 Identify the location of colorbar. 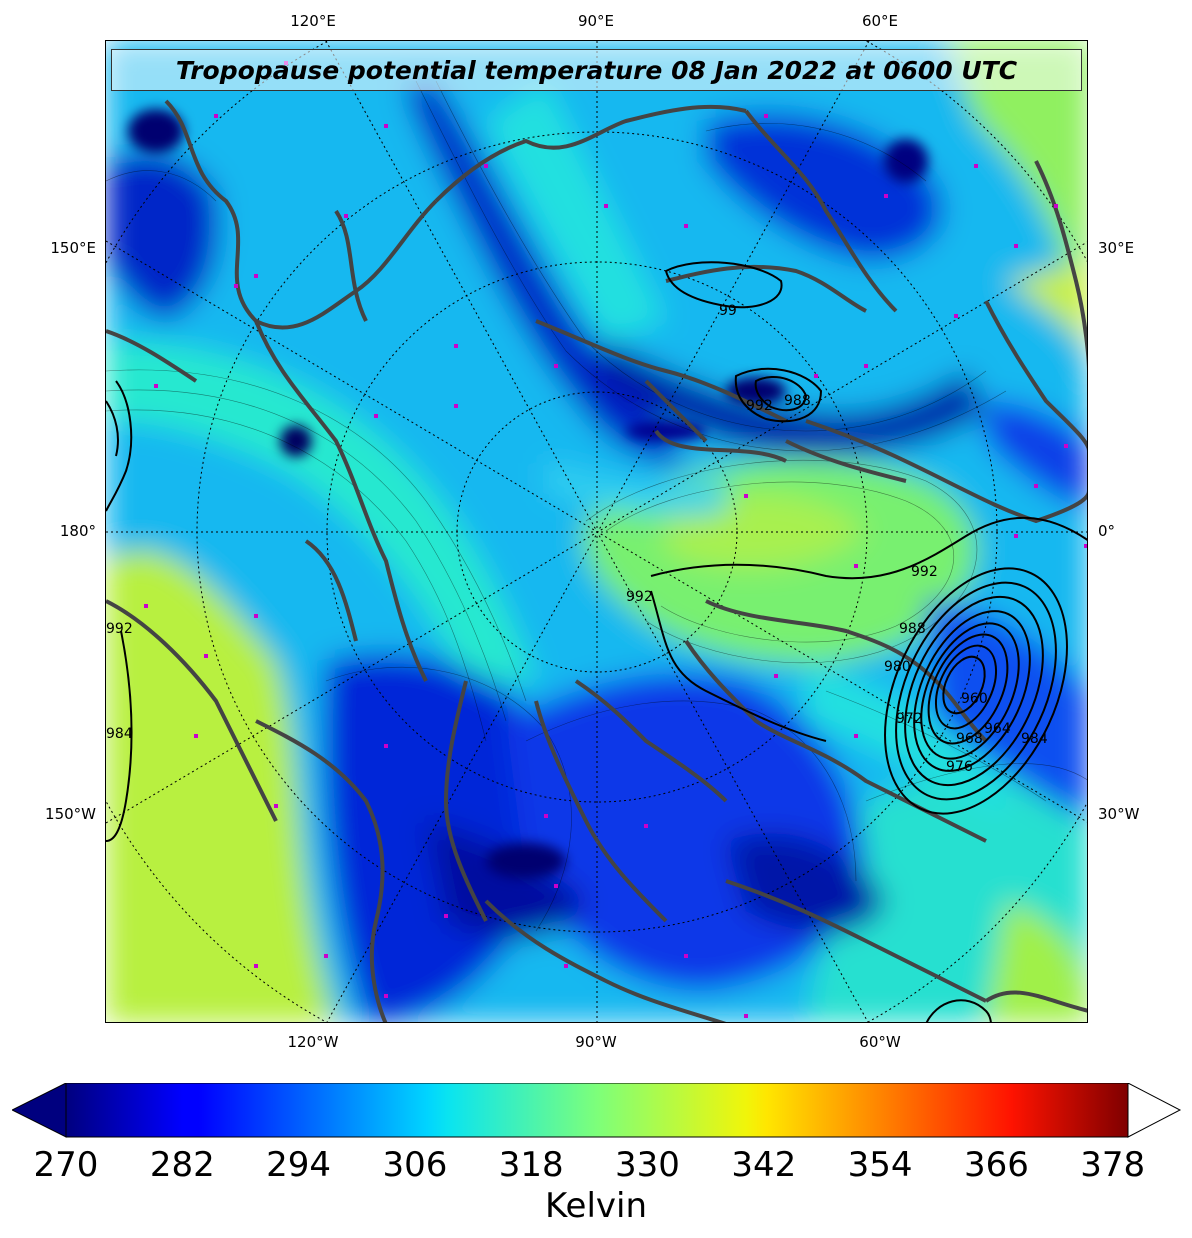
(597, 1110).